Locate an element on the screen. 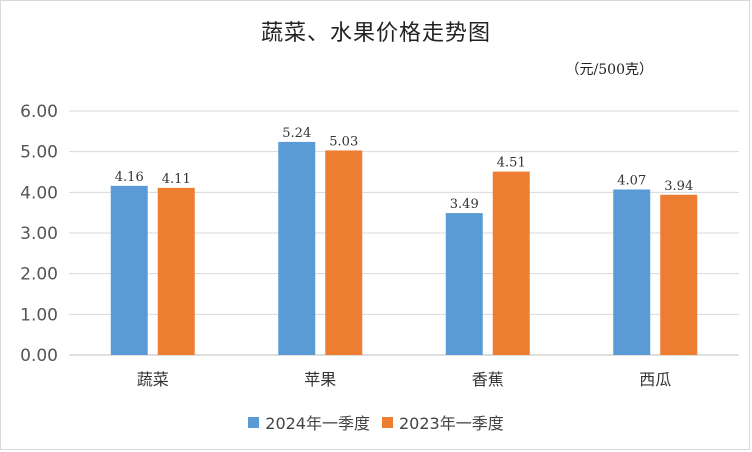 Image resolution: width=752 pixels, height=452 pixels. legend: 2024年一季度 2023年一季度 is located at coordinates (376, 422).